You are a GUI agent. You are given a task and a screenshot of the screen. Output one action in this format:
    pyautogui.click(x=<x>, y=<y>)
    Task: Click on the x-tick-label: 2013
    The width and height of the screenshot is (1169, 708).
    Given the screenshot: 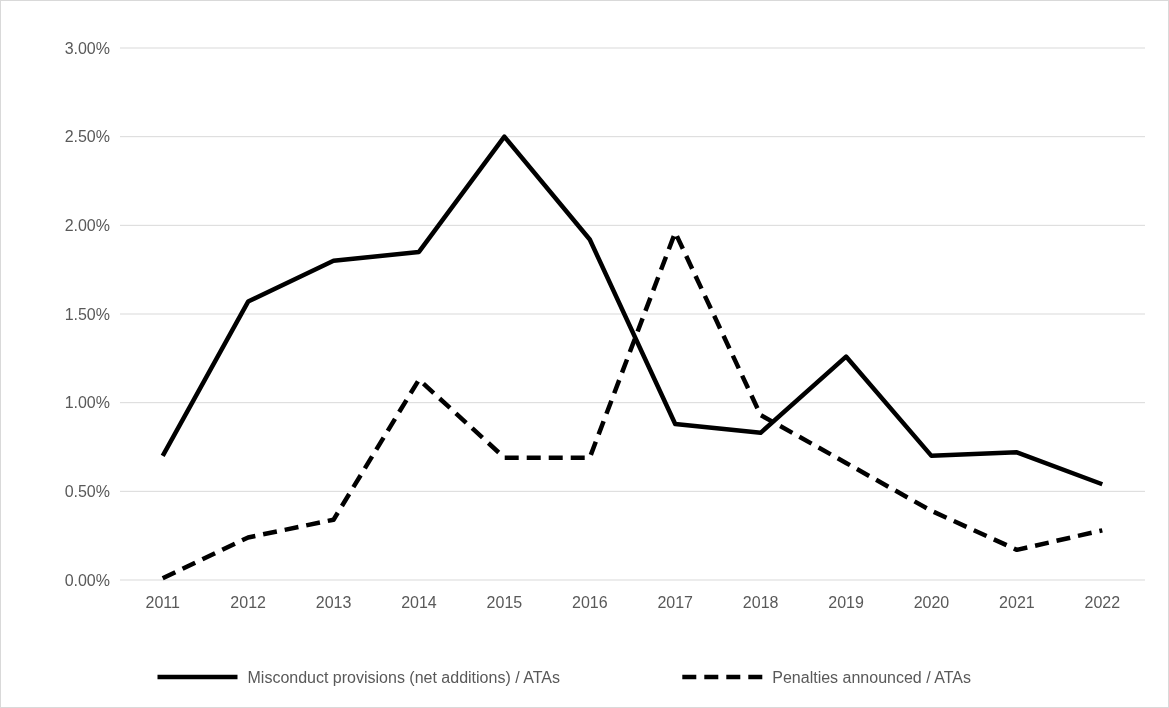 What is the action you would take?
    pyautogui.click(x=333, y=602)
    